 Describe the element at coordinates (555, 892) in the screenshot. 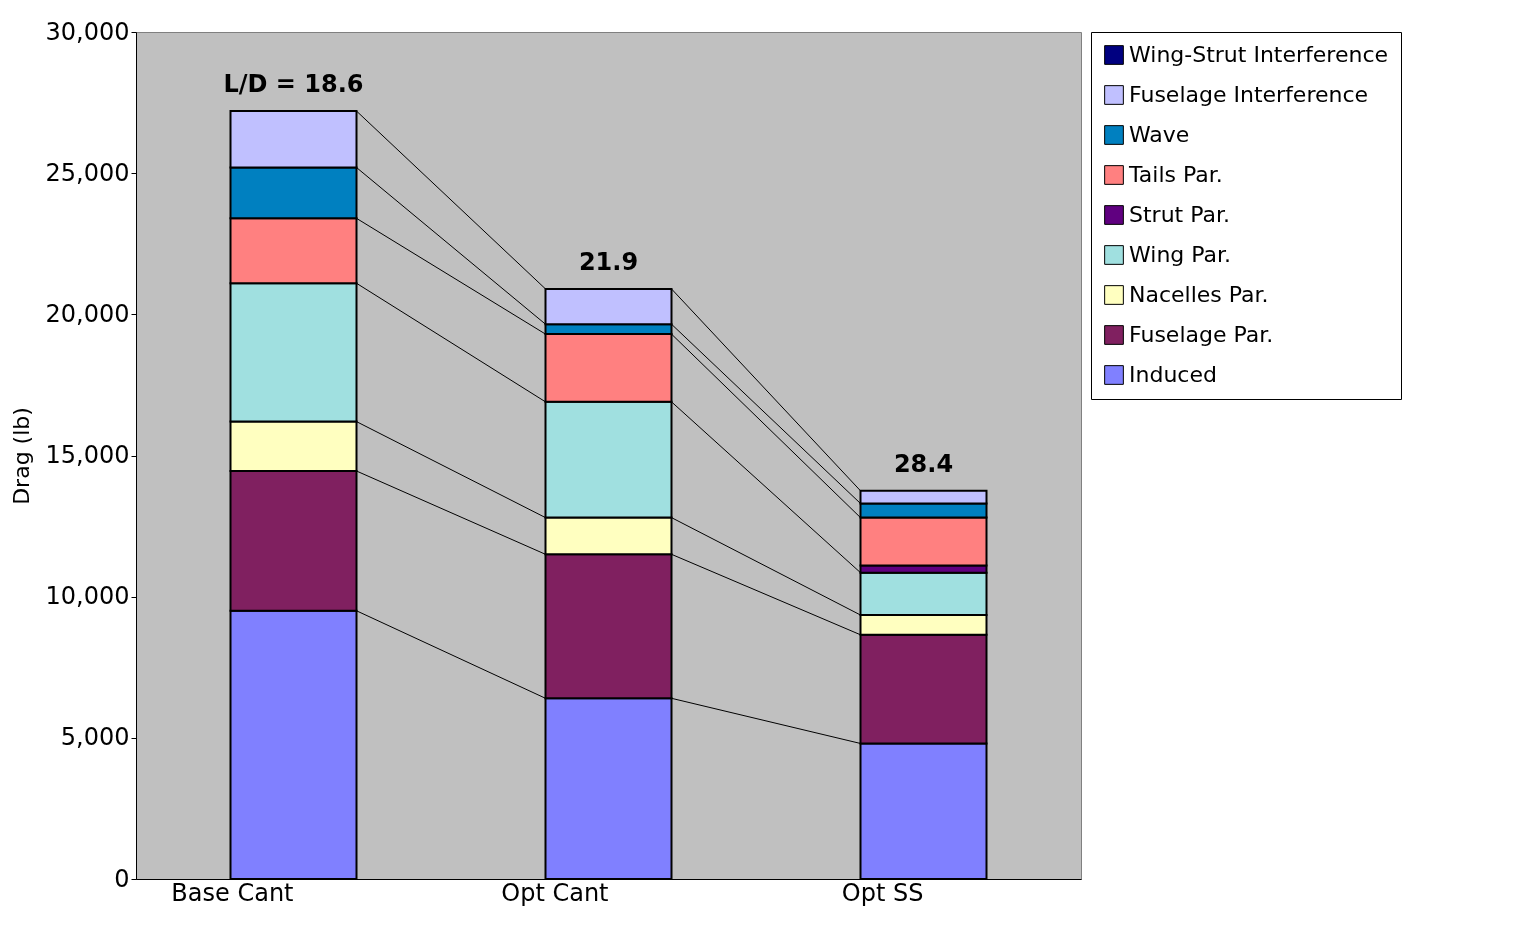

I see `x-tick-label: Opt Cant` at that location.